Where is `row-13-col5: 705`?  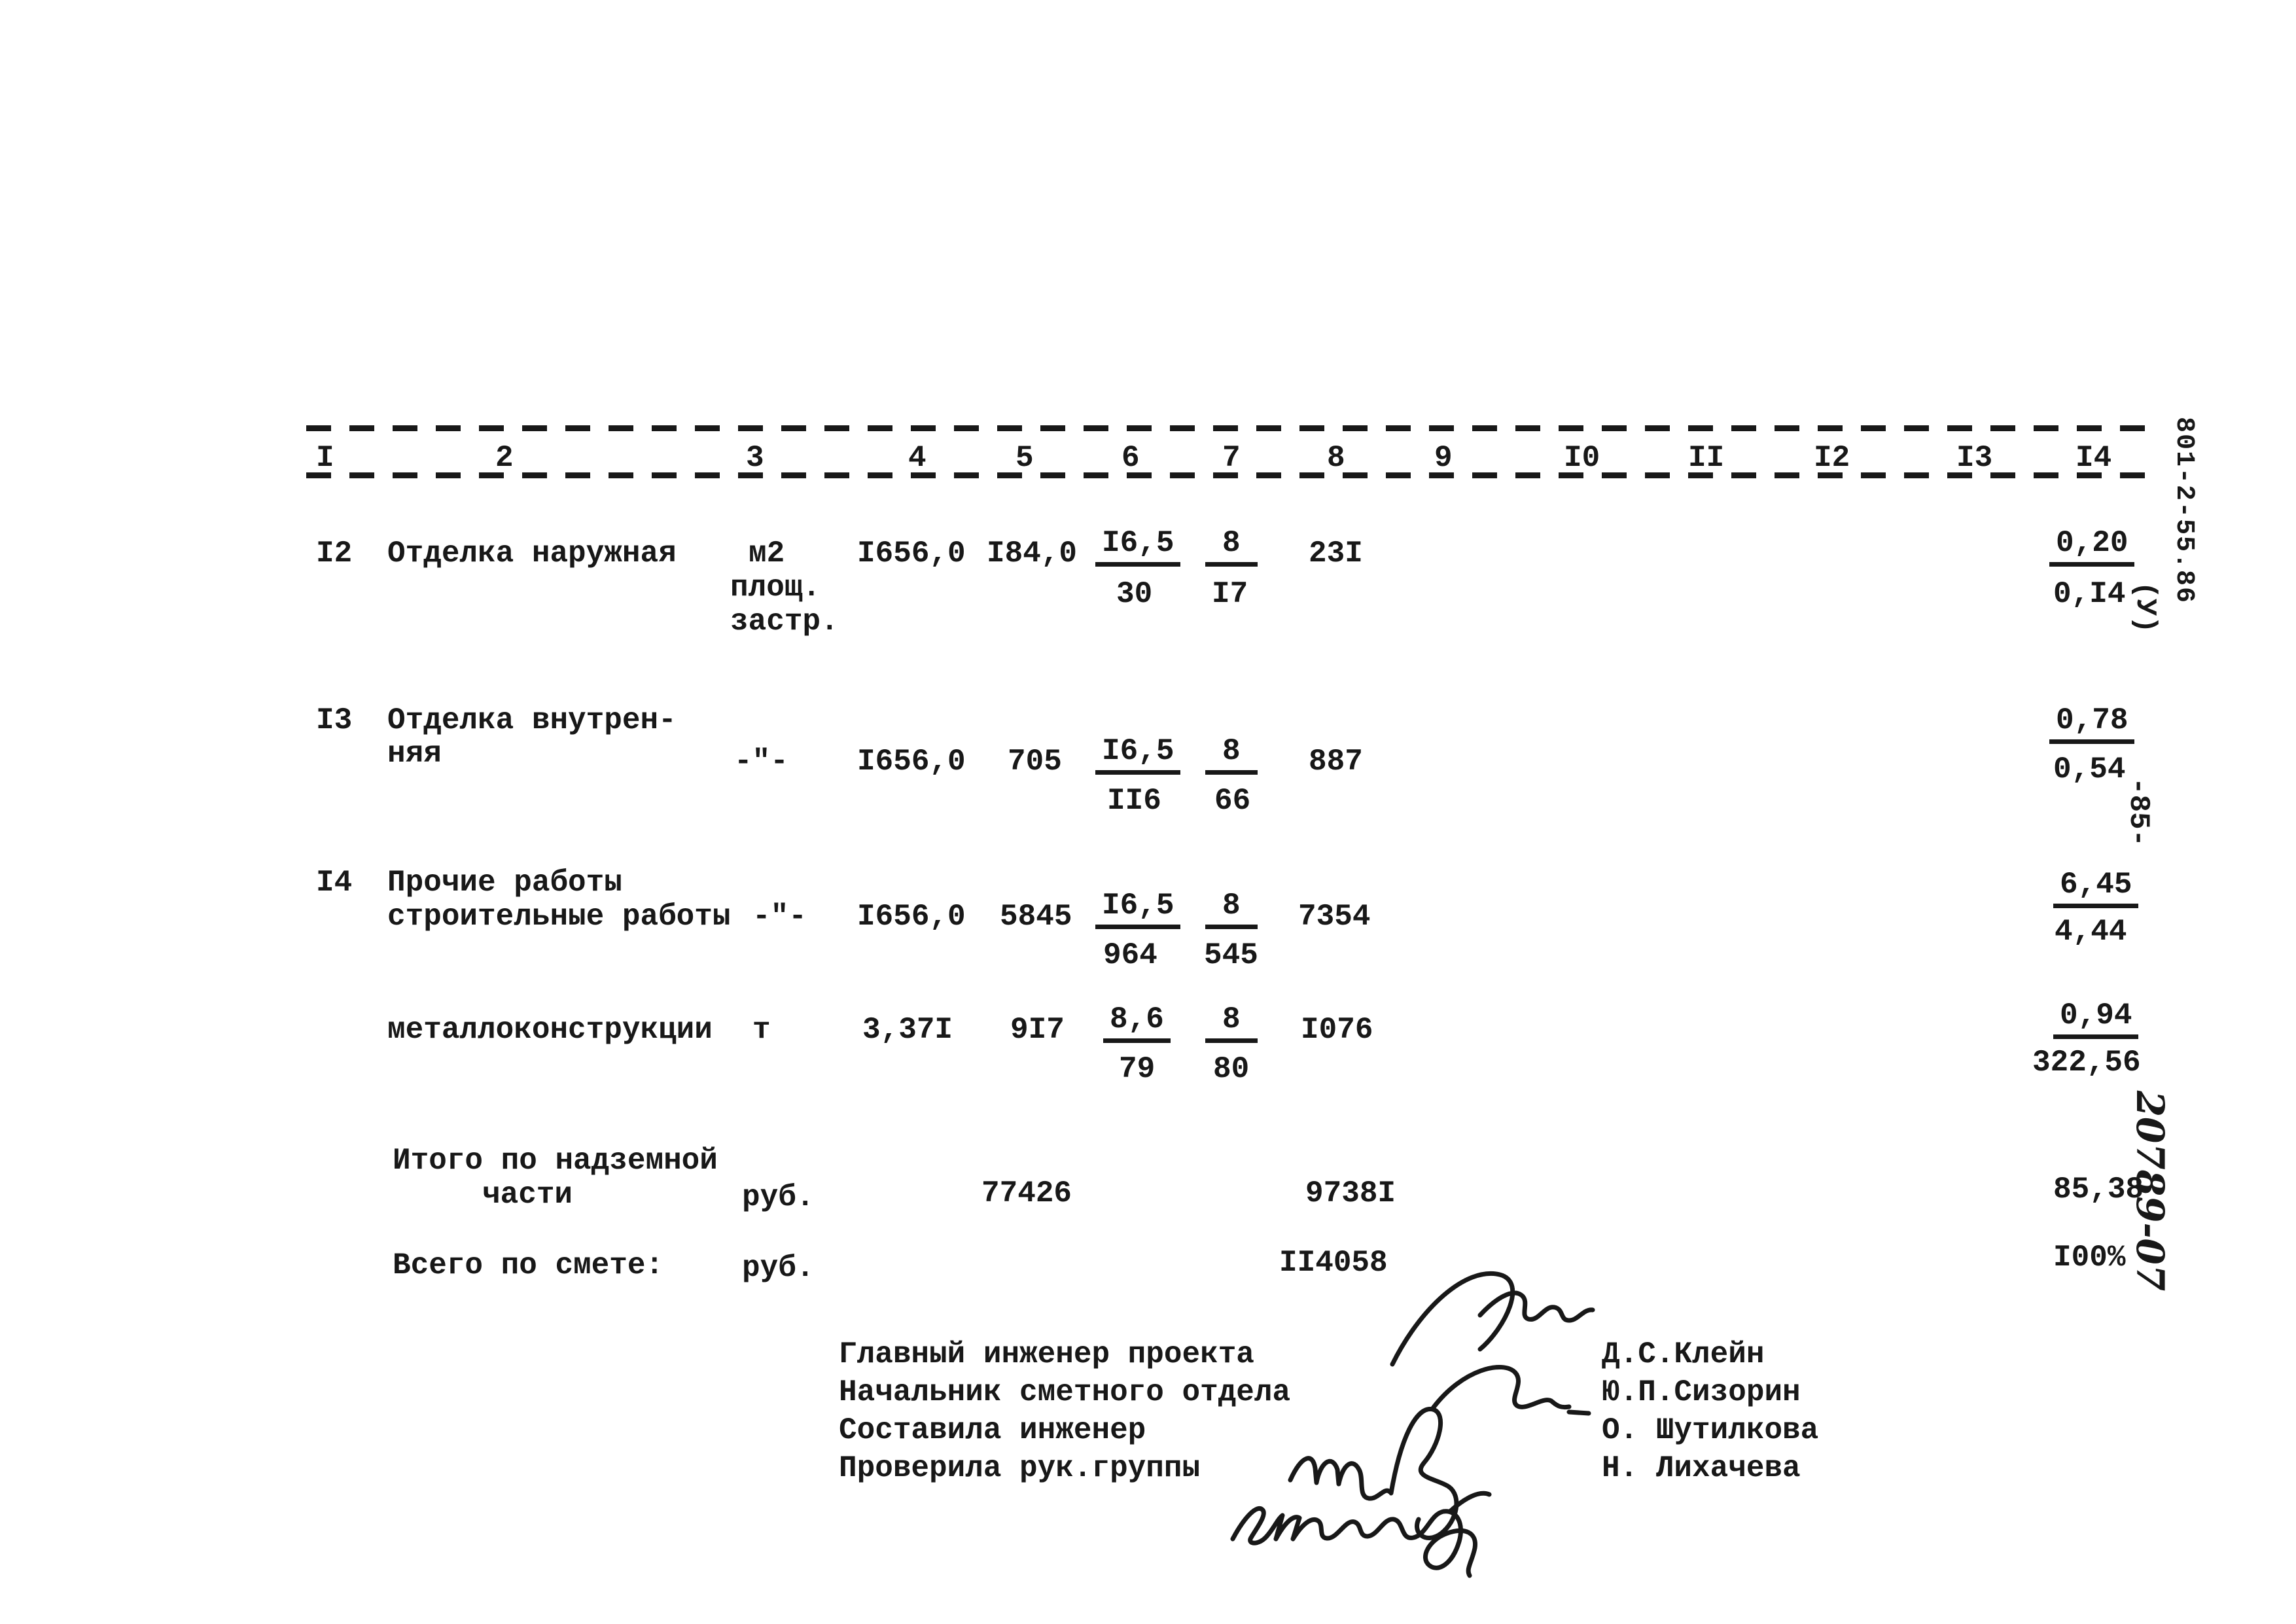 row-13-col5: 705 is located at coordinates (1035, 762).